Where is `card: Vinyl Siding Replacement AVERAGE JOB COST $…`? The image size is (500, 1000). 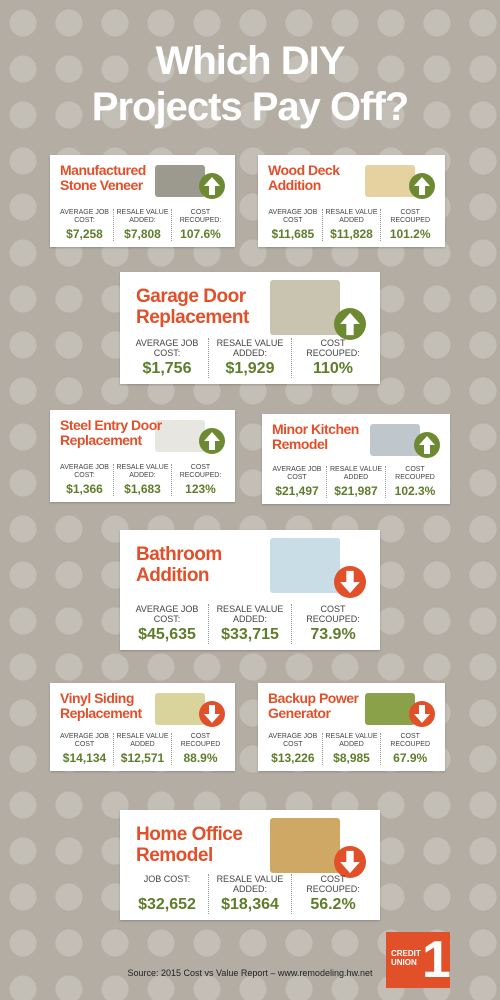 card: Vinyl Siding Replacement AVERAGE JOB COST $… is located at coordinates (142, 727).